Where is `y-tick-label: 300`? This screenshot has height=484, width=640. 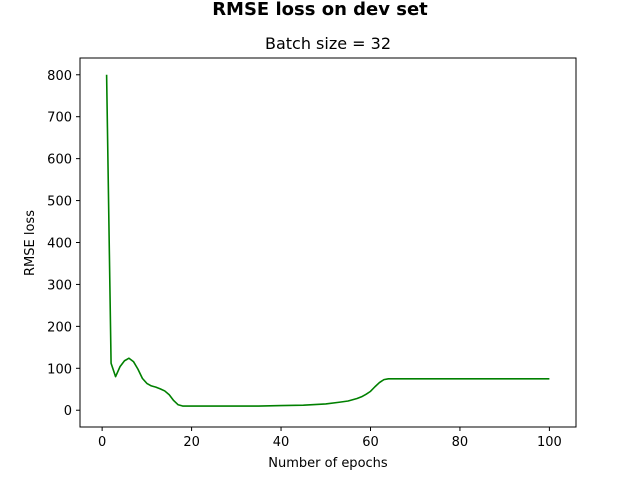 y-tick-label: 300 is located at coordinates (59, 285).